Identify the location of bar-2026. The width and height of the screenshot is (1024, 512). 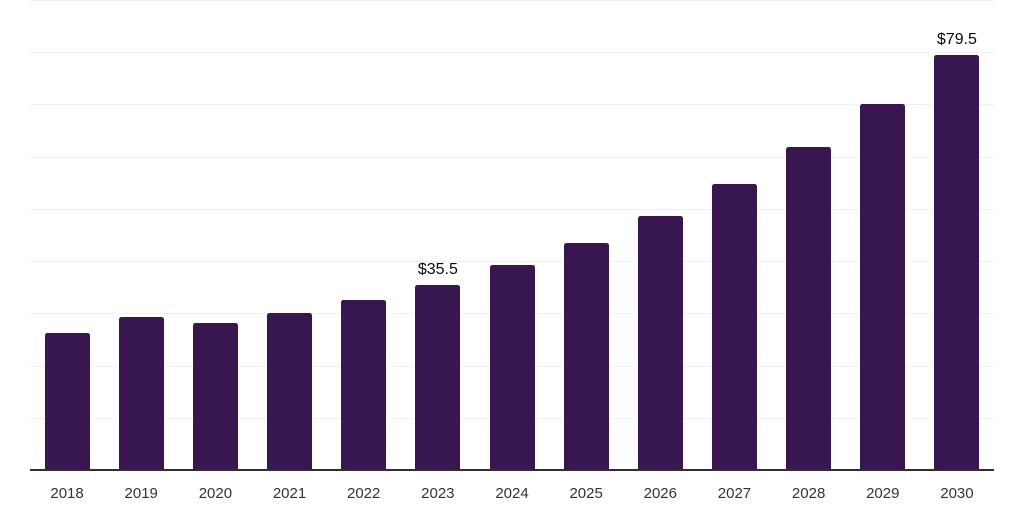
(660, 342).